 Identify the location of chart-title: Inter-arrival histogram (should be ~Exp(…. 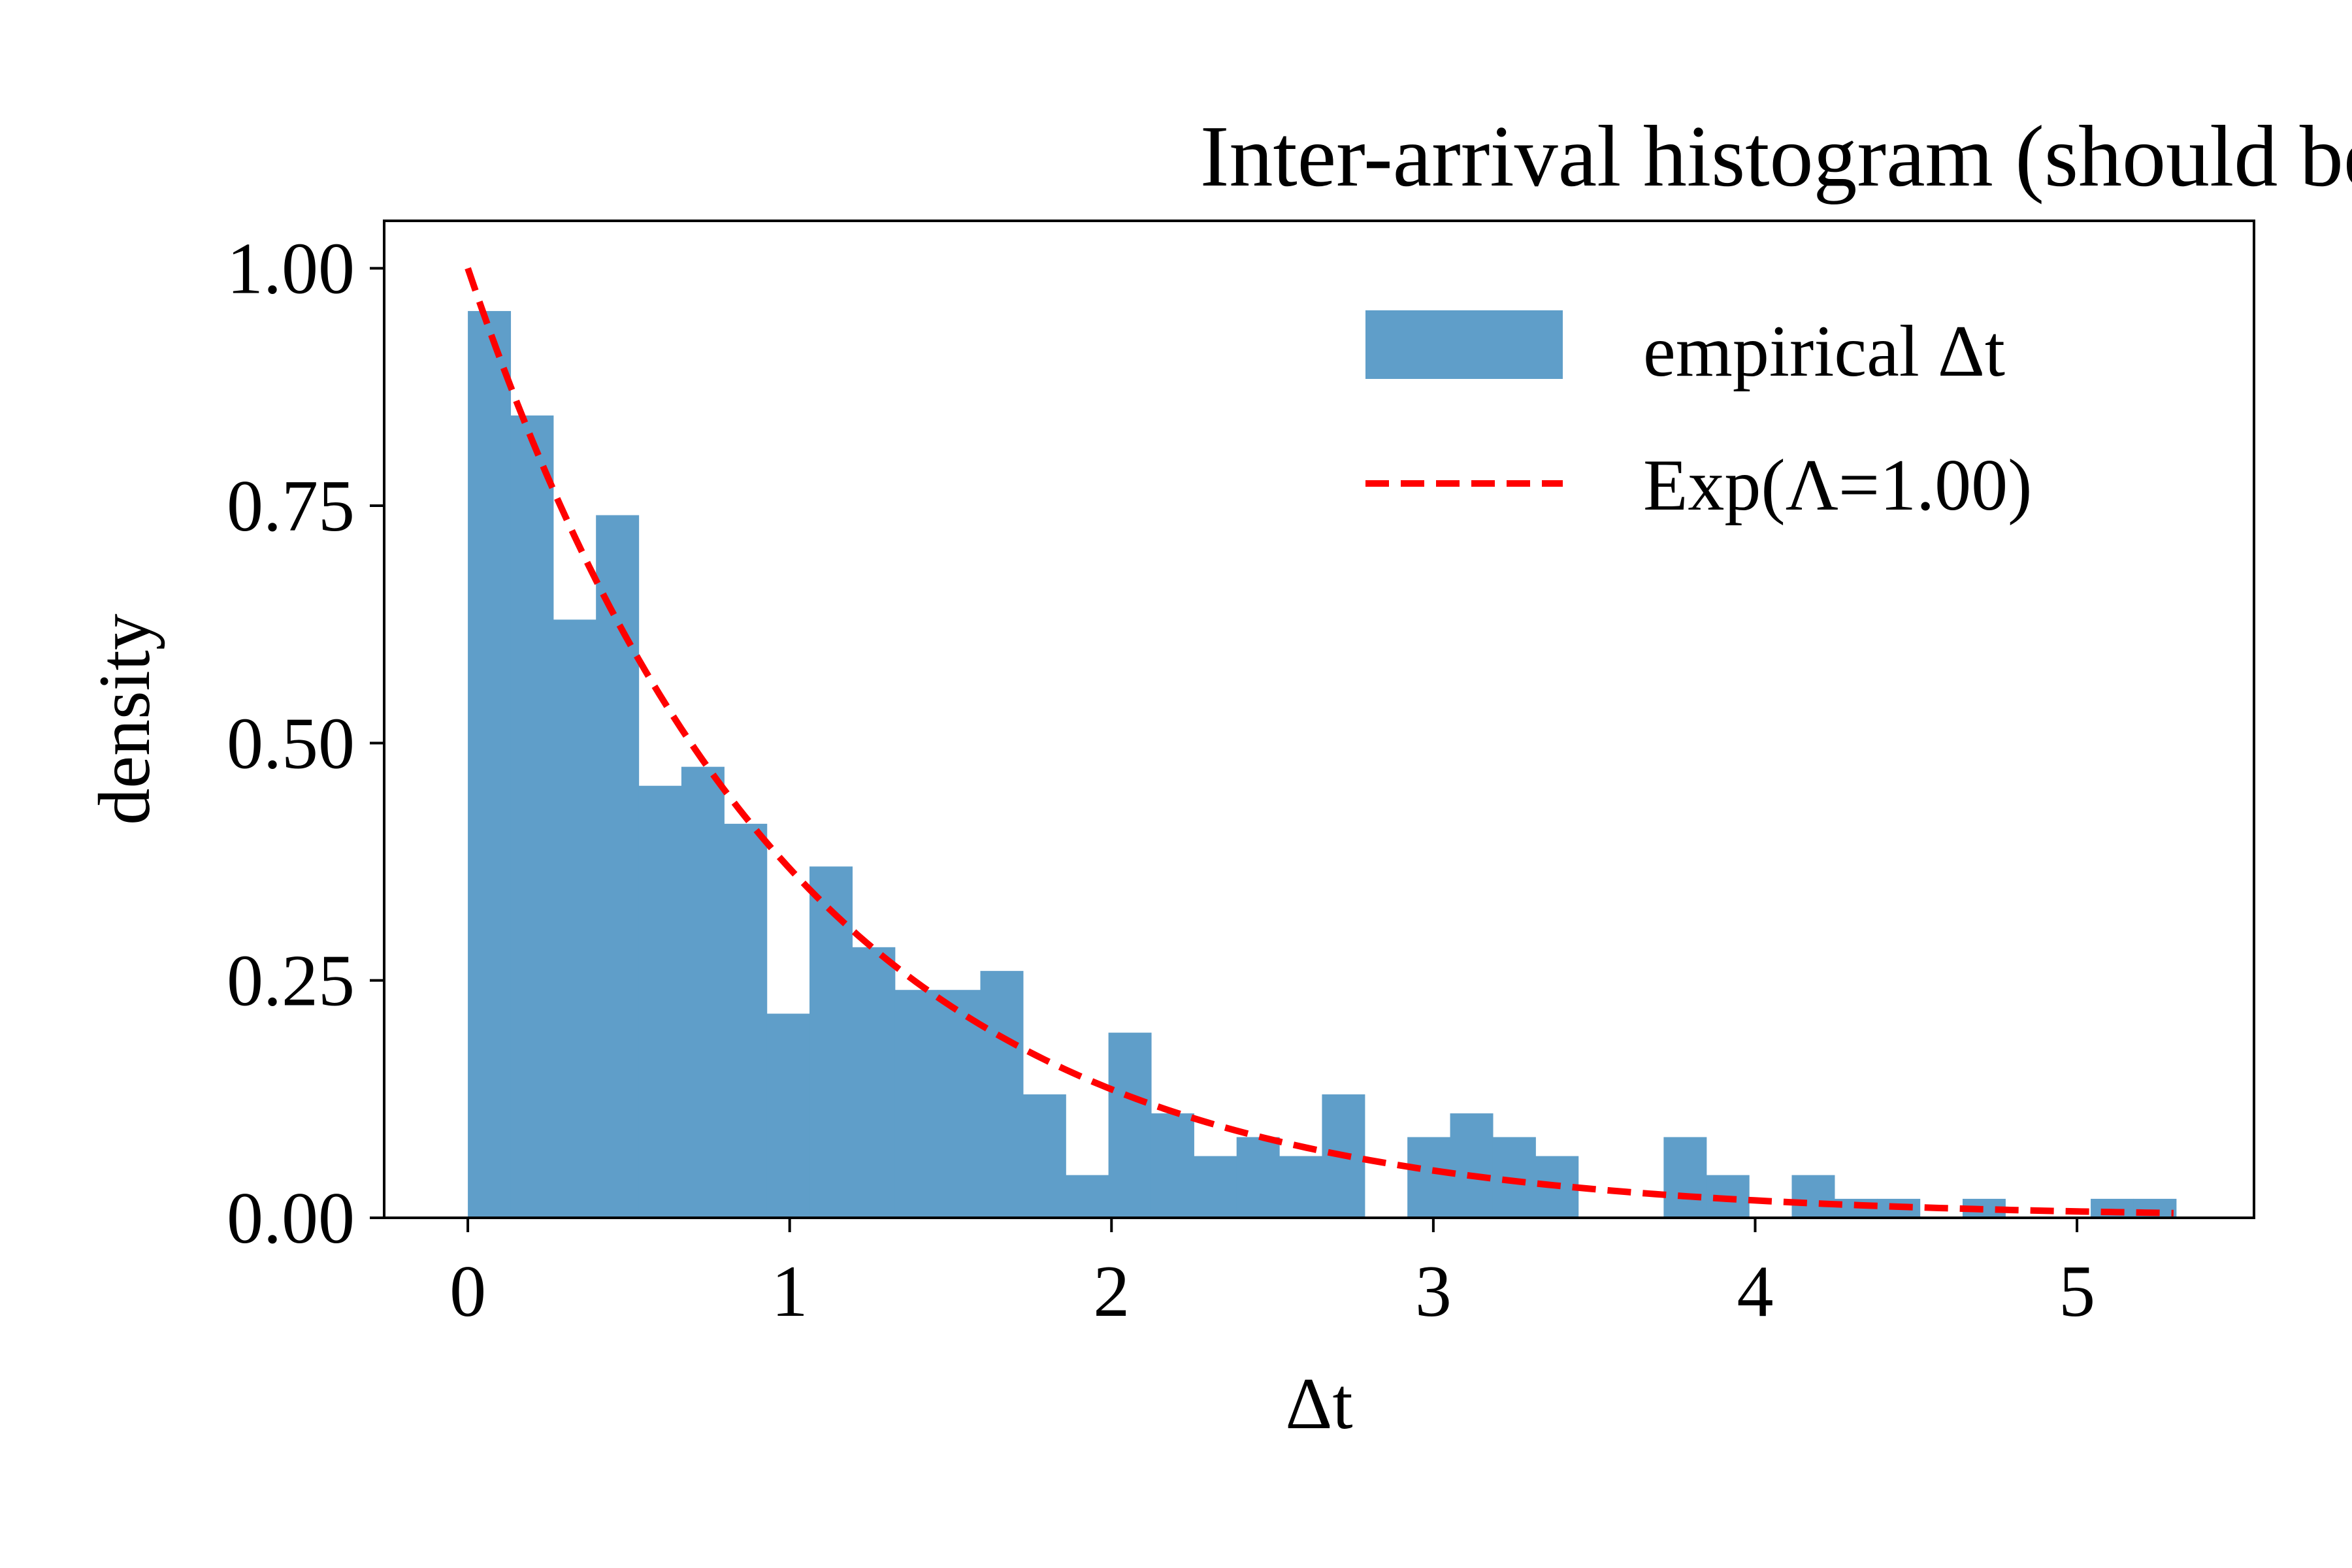
(1776, 156).